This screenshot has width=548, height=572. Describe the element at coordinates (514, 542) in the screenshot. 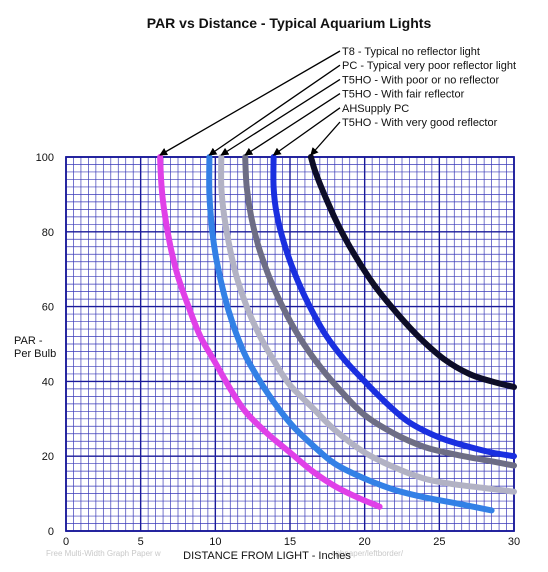

I see `x-tick-label: 30` at that location.